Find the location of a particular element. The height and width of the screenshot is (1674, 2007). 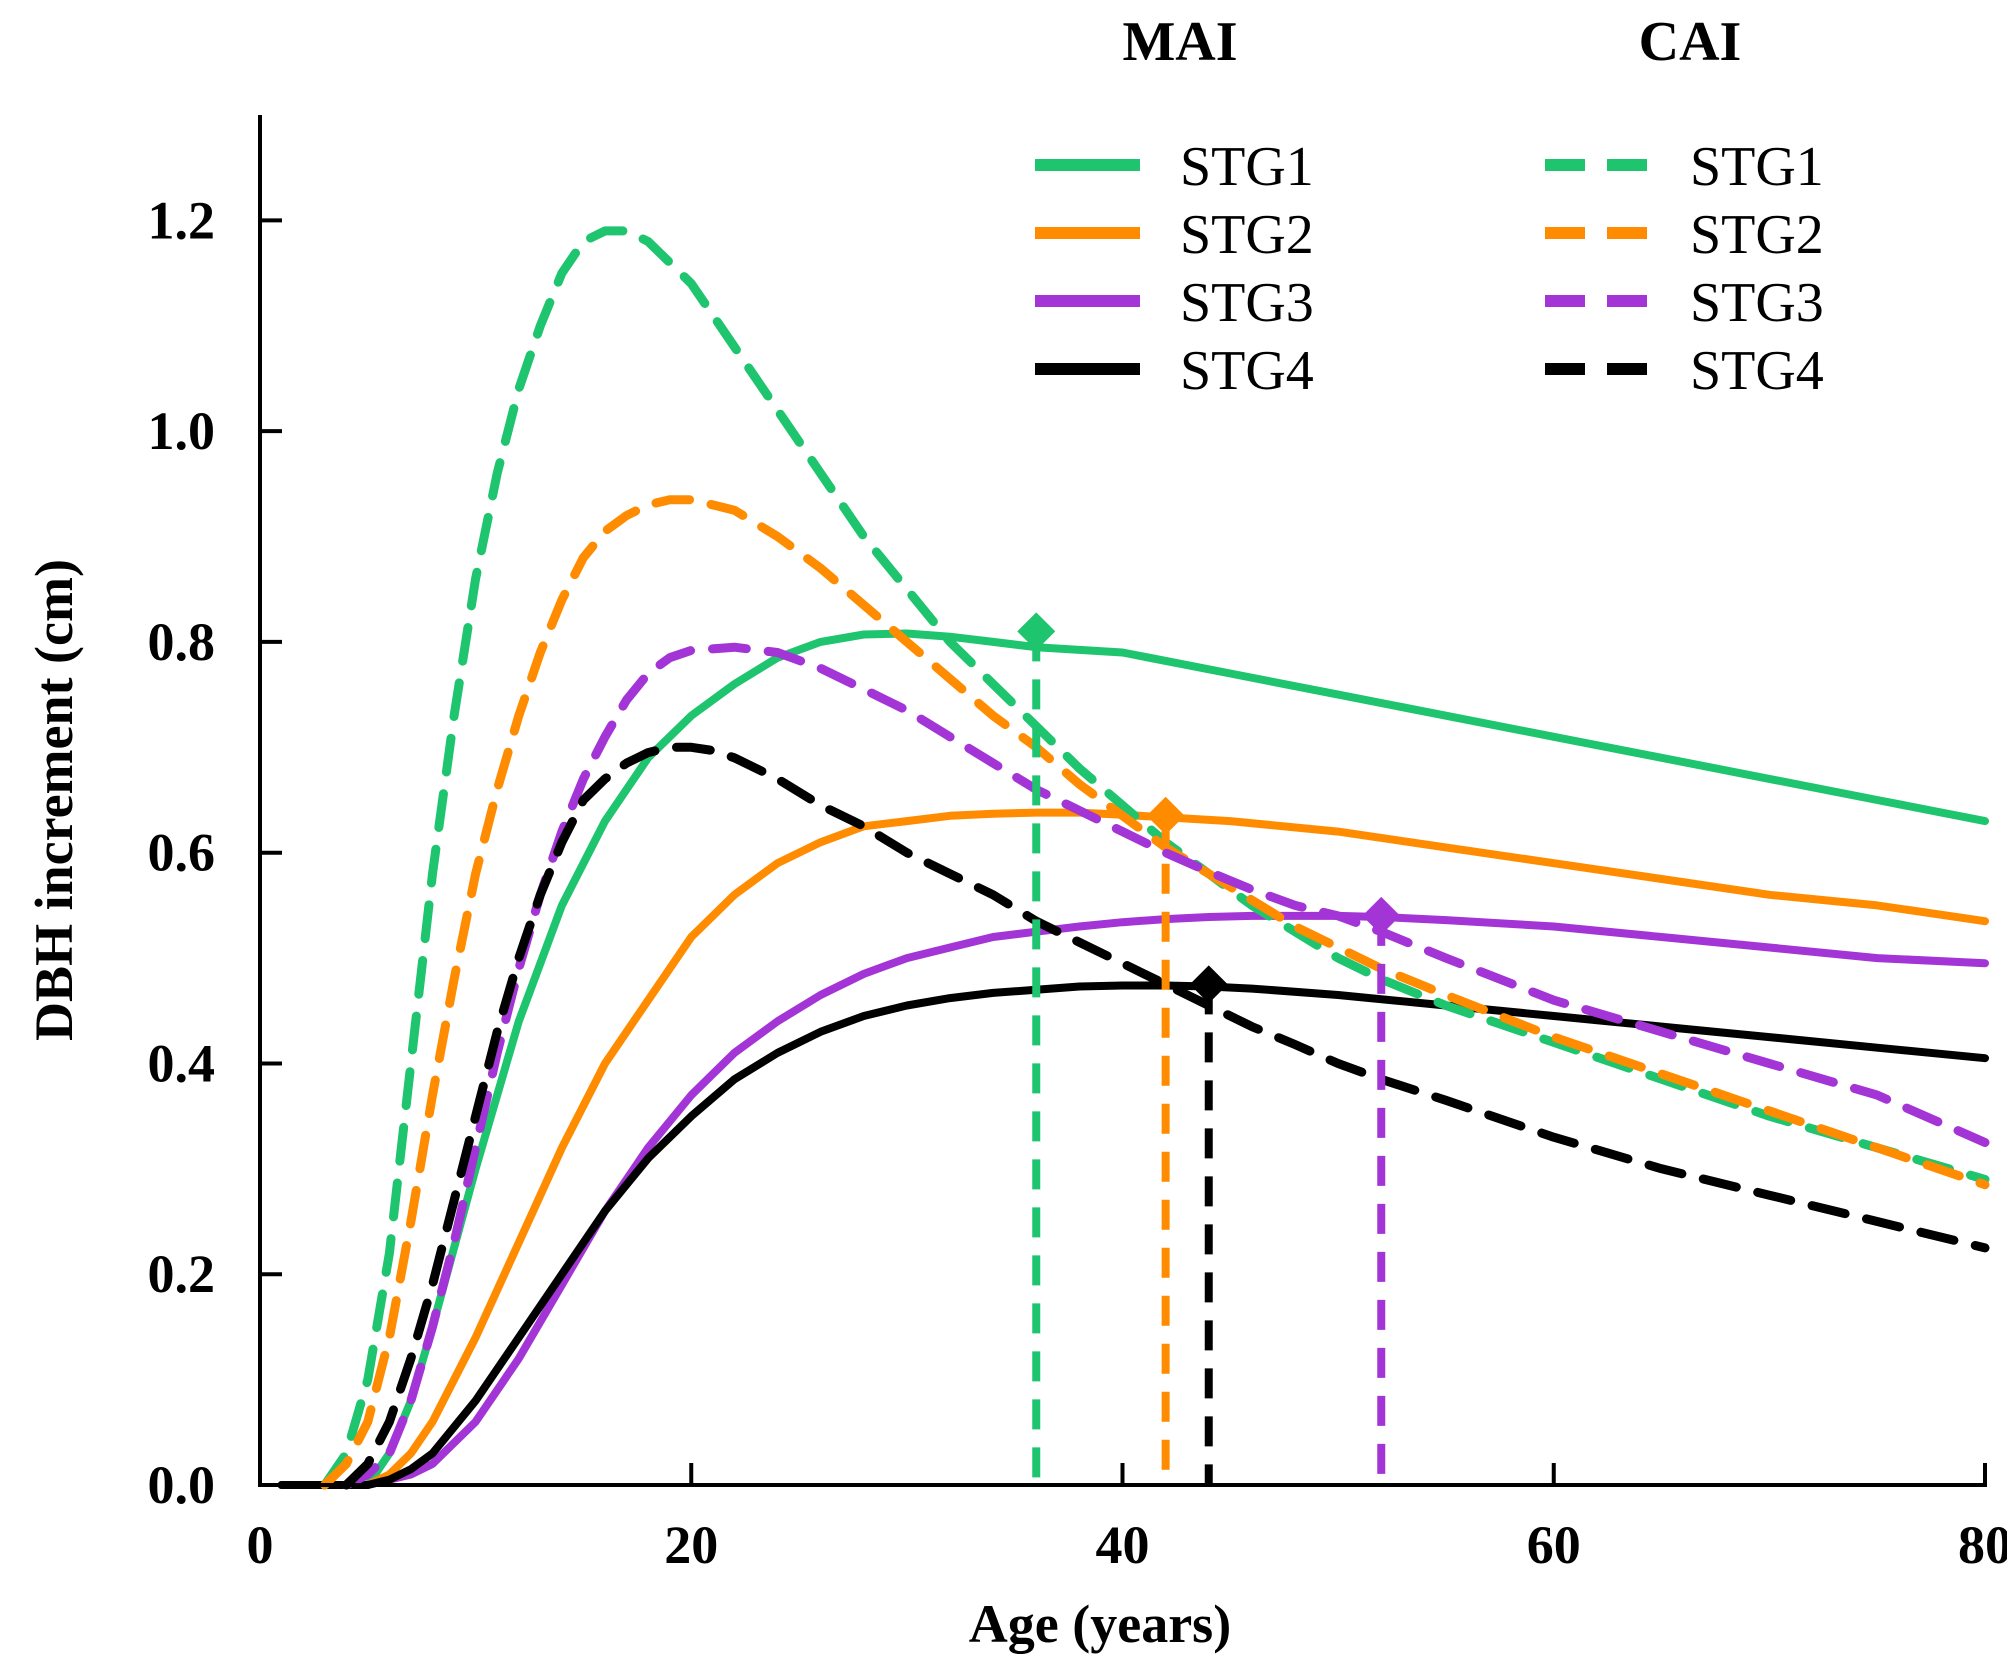

legend-title-cai: CAI is located at coordinates (1690, 42).